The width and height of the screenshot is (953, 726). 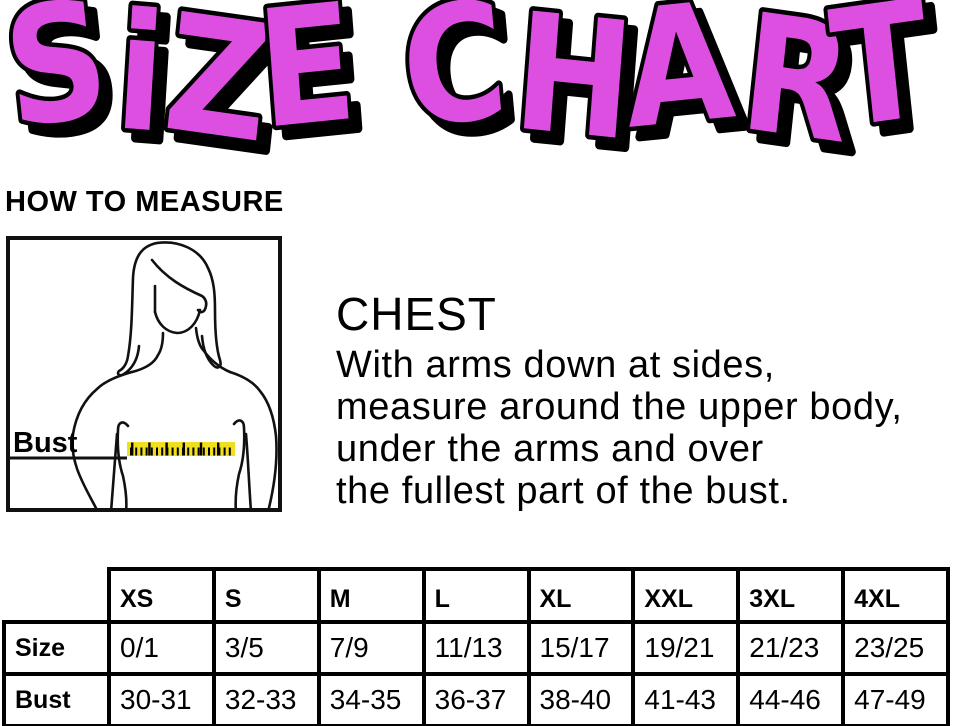 I want to click on hair-right-line, so click(x=188, y=305).